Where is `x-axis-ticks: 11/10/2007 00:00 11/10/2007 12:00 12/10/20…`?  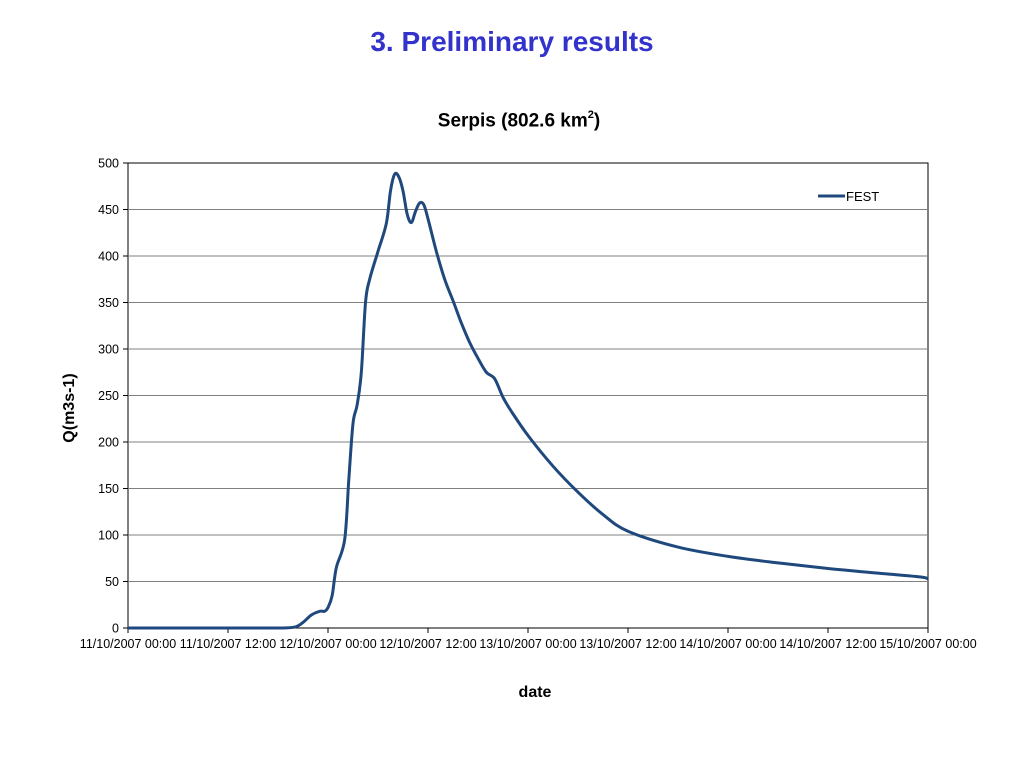 x-axis-ticks: 11/10/2007 00:00 11/10/2007 12:00 12/10/20… is located at coordinates (528, 639).